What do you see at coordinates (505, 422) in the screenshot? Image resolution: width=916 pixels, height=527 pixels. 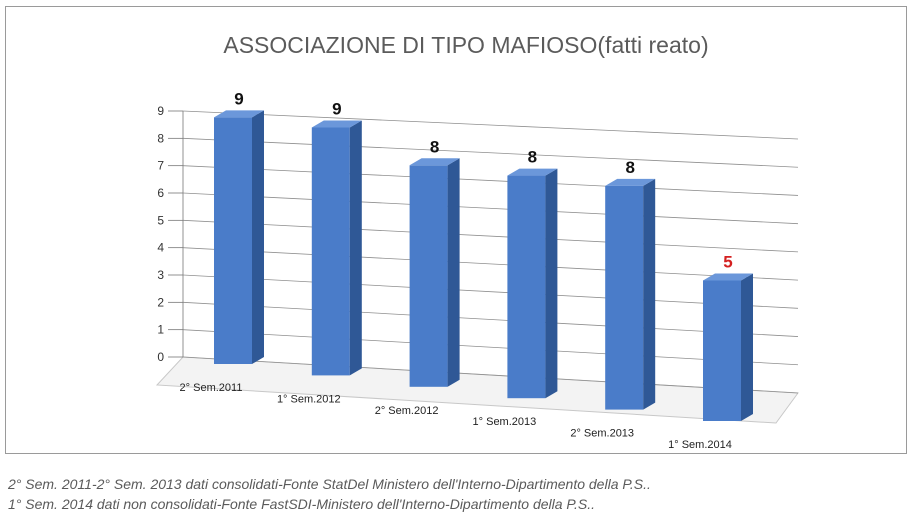 I see `x-tick-label: 1° Sem.2013` at bounding box center [505, 422].